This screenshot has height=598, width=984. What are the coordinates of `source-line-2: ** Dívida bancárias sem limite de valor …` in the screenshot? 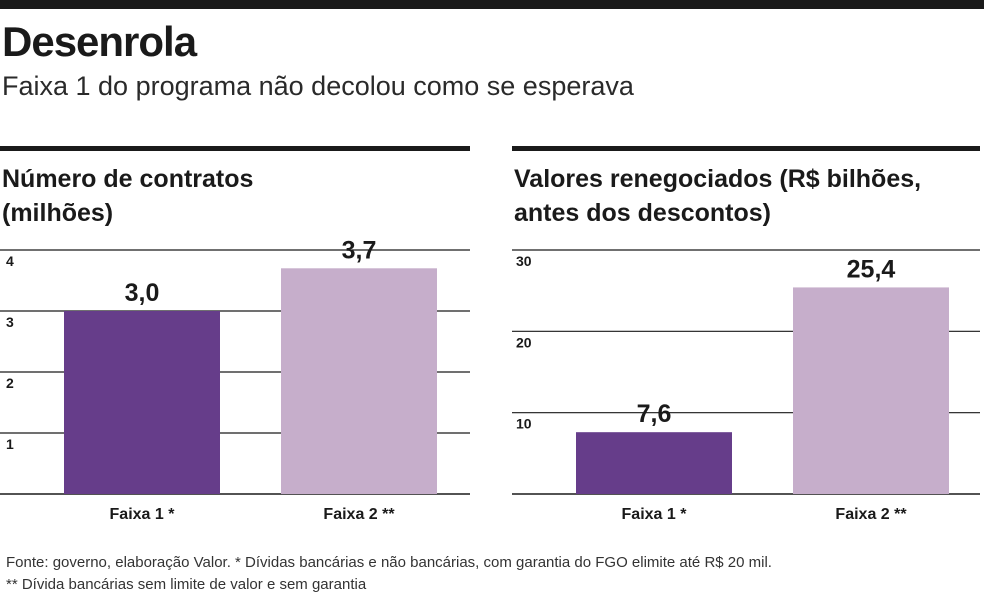 It's located at (186, 584).